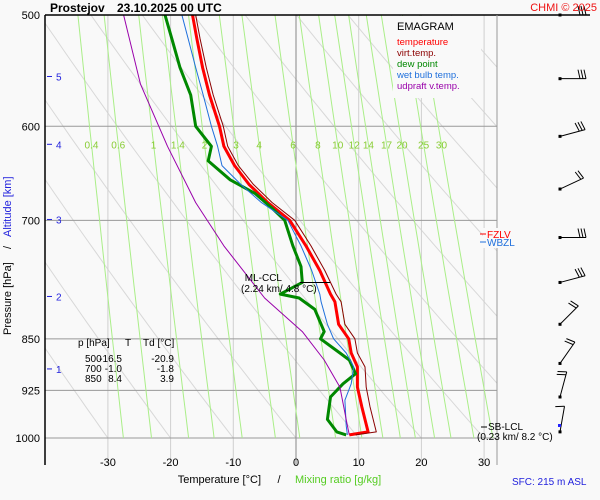  What do you see at coordinates (59, 220) in the screenshot?
I see `altitude-tick-label: 3` at bounding box center [59, 220].